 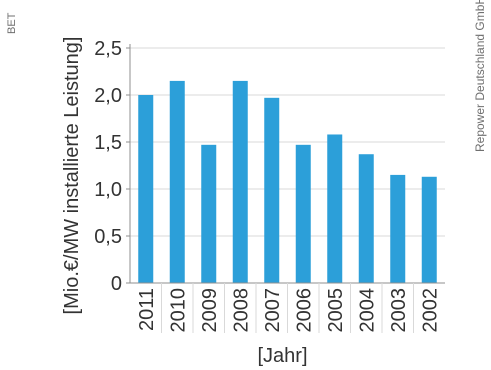 What do you see at coordinates (367, 310) in the screenshot?
I see `x-tick-label: 2004` at bounding box center [367, 310].